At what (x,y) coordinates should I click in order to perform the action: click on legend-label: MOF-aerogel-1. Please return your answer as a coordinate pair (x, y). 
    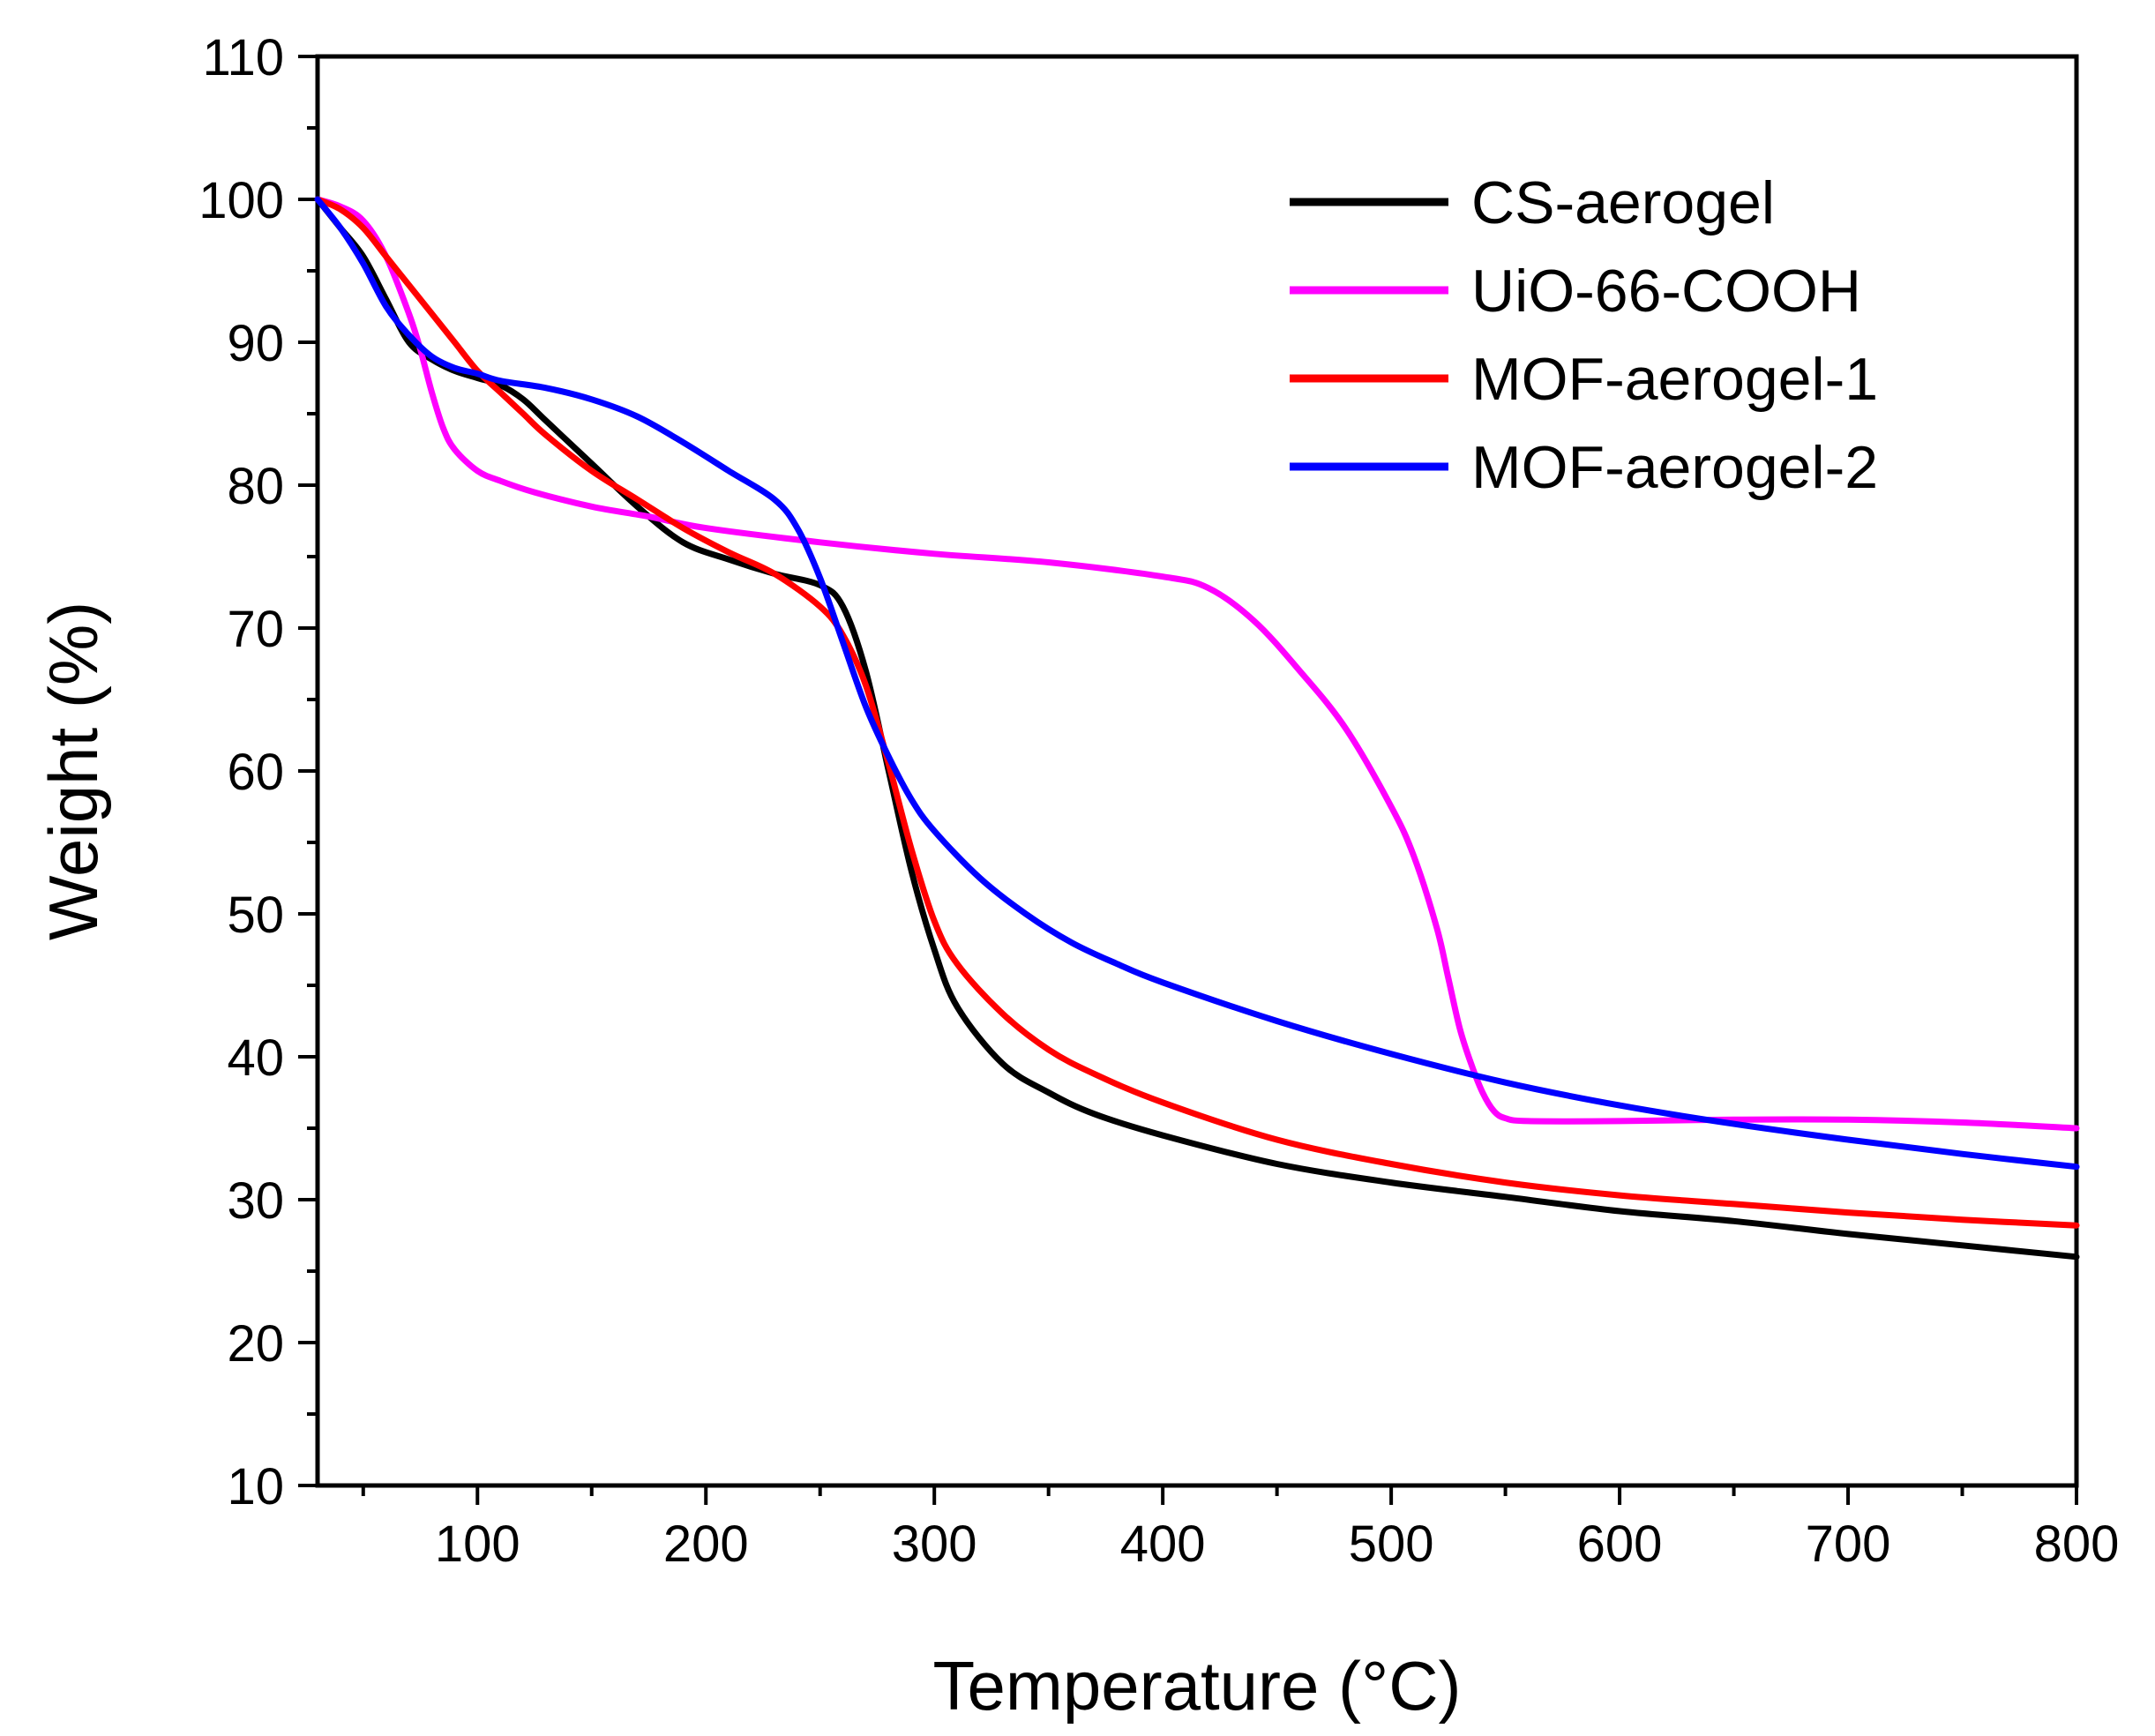
    Looking at the image, I should click on (1674, 379).